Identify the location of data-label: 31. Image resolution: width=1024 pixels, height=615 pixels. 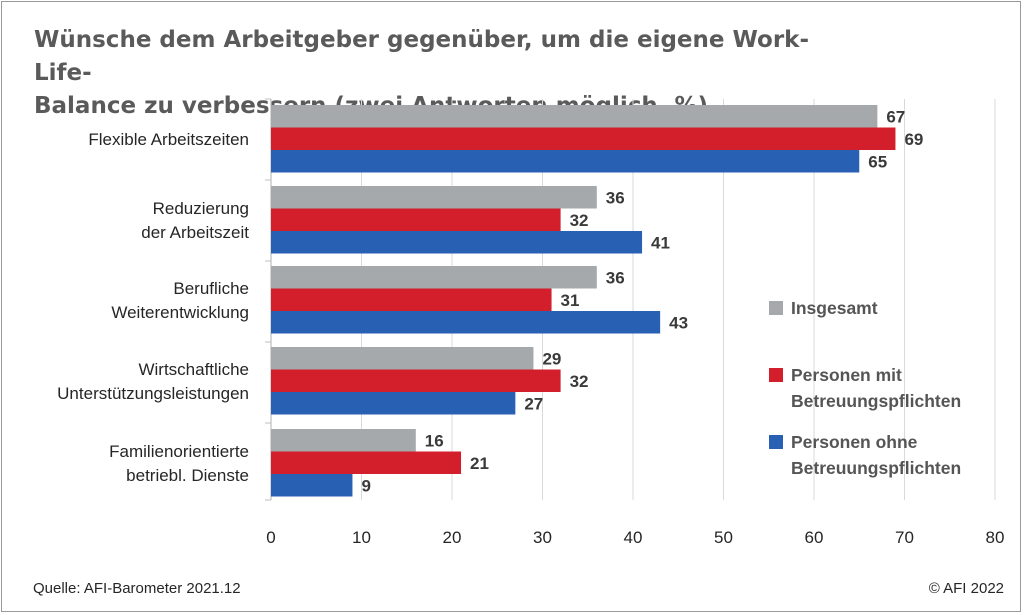
(570, 300).